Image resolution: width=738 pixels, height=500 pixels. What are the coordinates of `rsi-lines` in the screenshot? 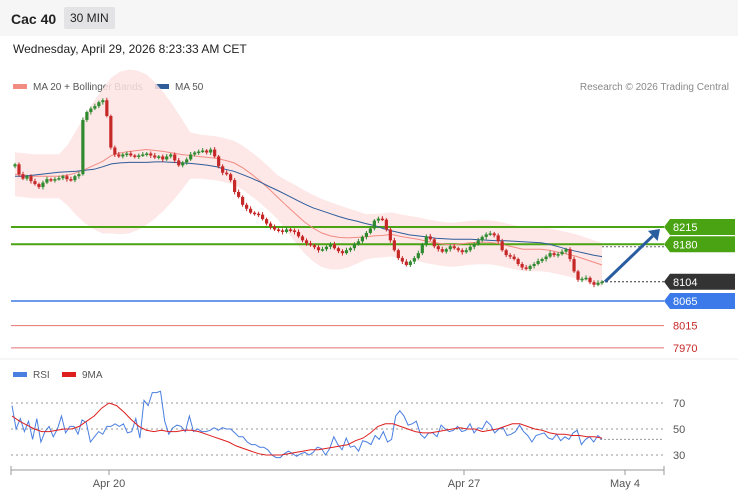 It's located at (307, 424).